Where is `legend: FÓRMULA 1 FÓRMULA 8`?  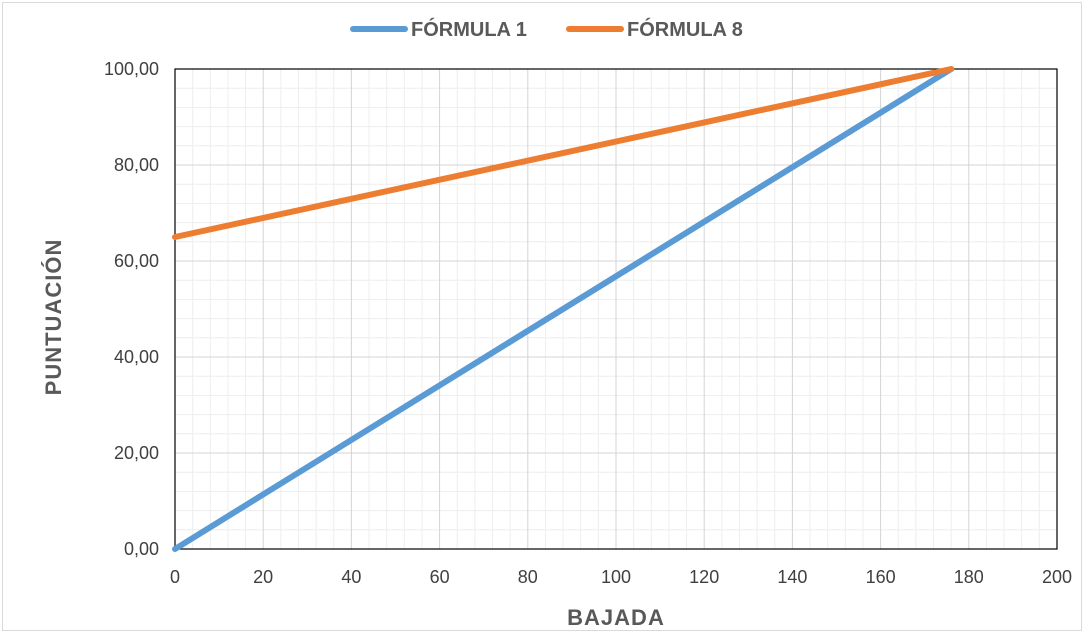
legend: FÓRMULA 1 FÓRMULA 8 is located at coordinates (546, 29).